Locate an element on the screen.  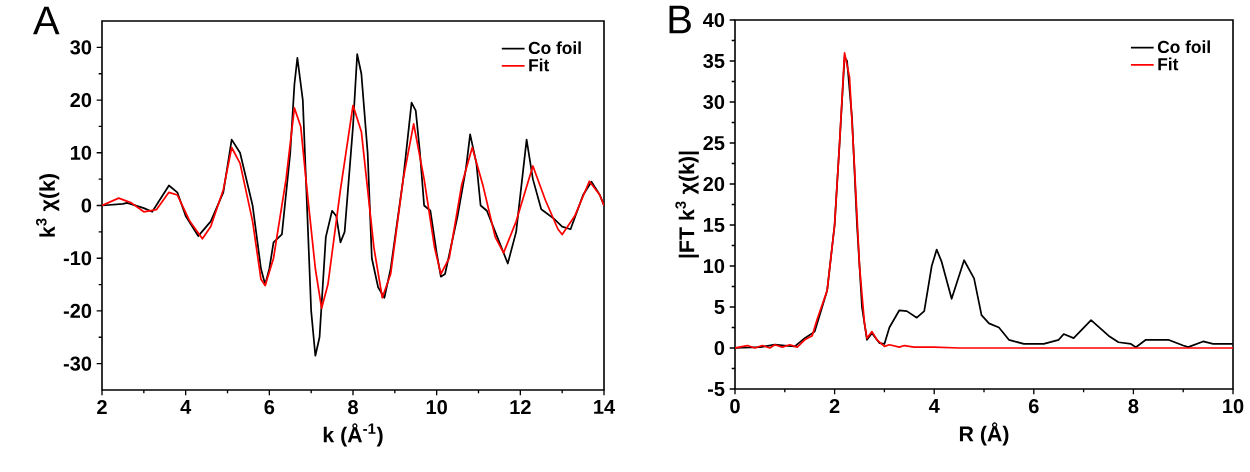
y-axis-title: k$^{3}$ χ(k) is located at coordinates (48, 205).